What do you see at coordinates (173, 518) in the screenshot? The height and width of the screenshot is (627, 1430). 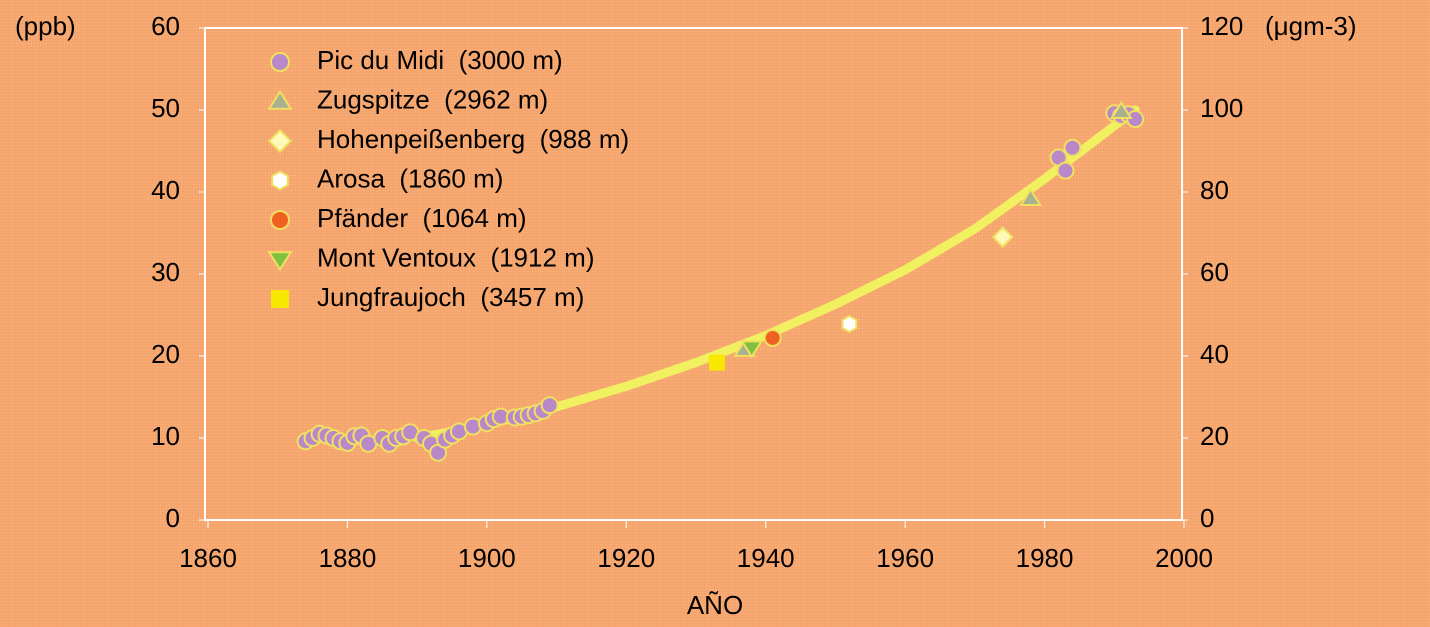 I see `y-tick-label: 0` at bounding box center [173, 518].